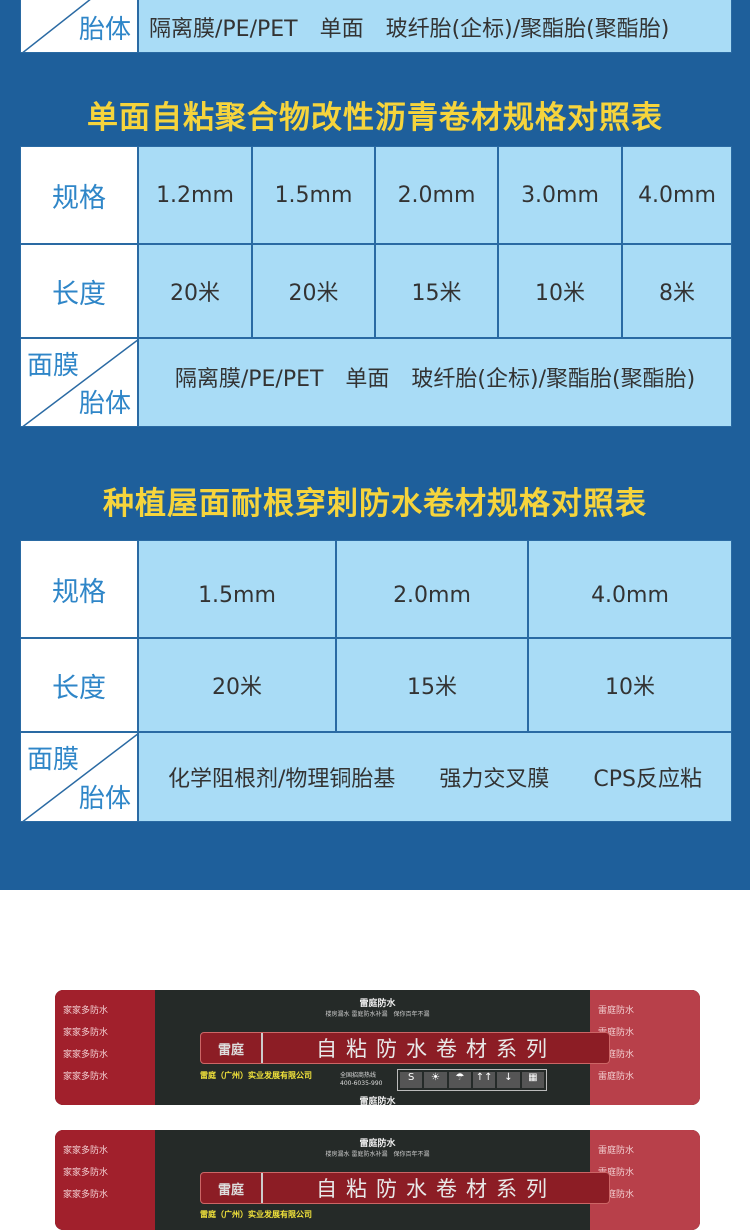  I want to click on umbrella-icon: ☂, so click(459, 1080).